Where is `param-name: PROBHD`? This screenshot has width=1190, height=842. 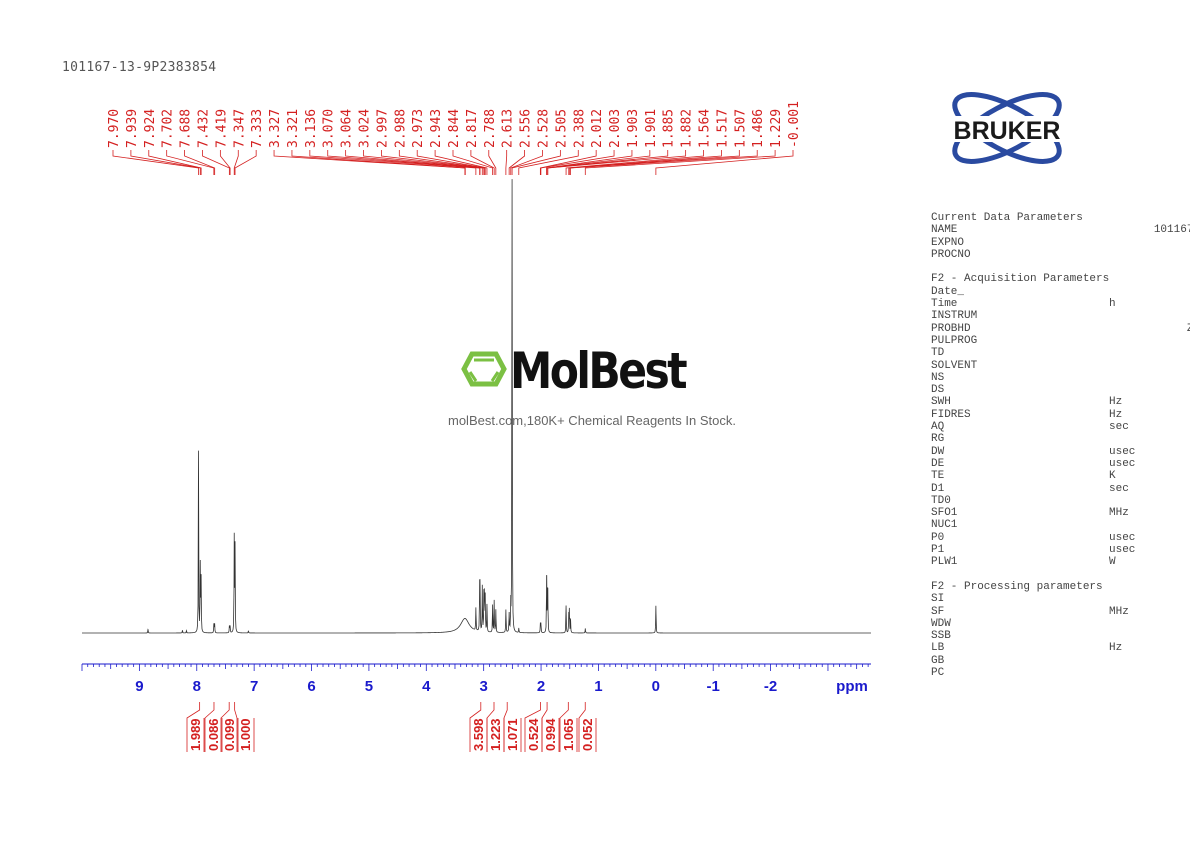
param-name: PROBHD is located at coordinates (951, 328).